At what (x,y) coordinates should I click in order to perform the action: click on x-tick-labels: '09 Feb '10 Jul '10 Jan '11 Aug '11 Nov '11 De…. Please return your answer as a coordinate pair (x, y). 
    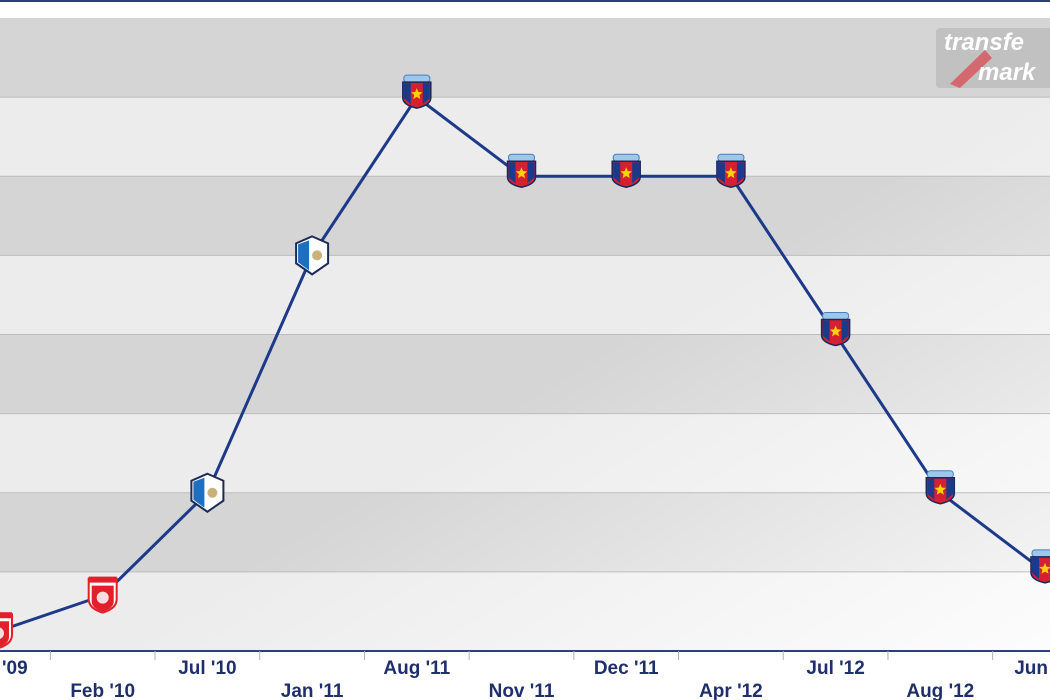
    Looking at the image, I should click on (525, 679).